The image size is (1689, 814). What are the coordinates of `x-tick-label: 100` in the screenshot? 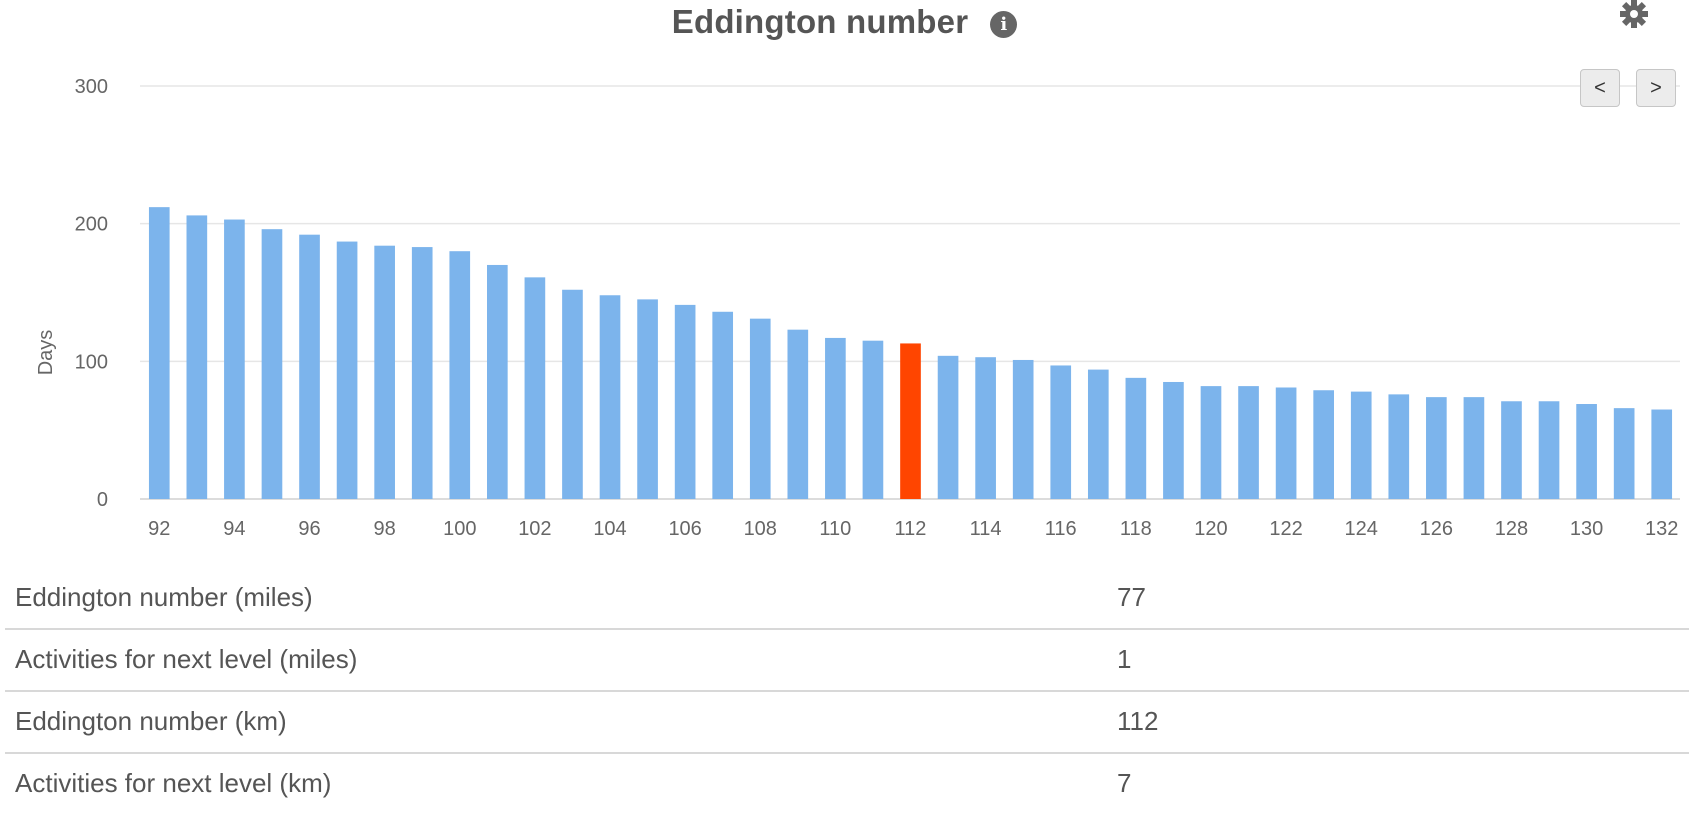 It's located at (459, 529).